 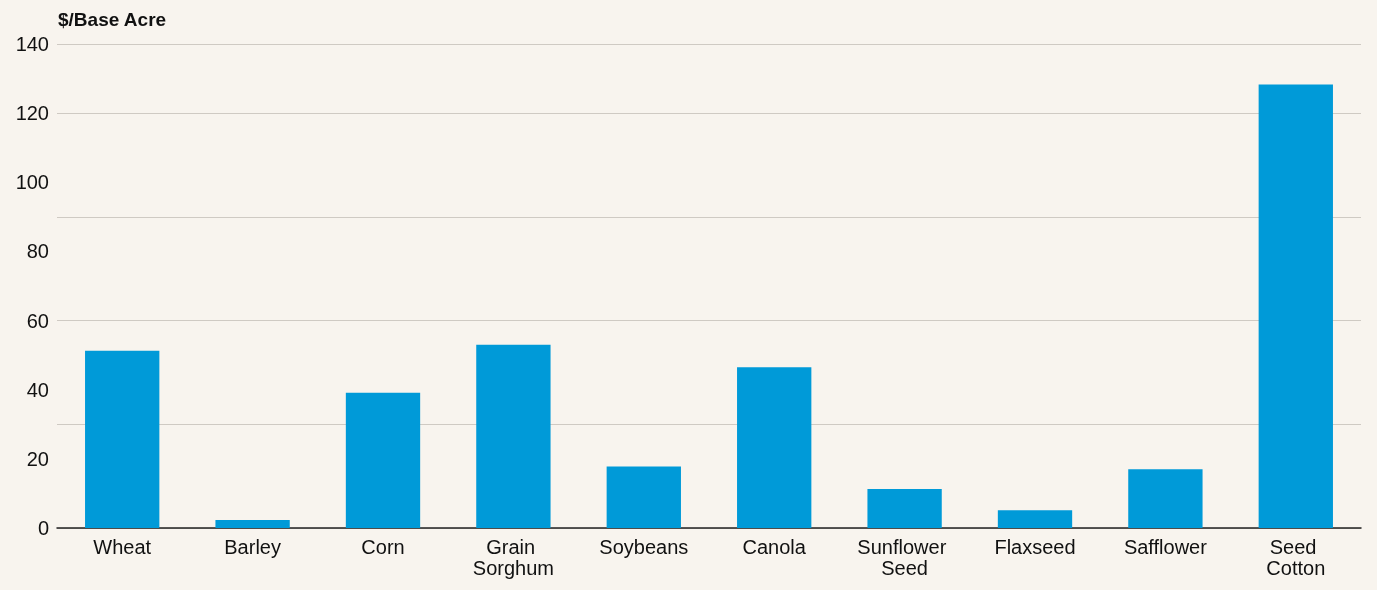 What do you see at coordinates (32, 182) in the screenshot?
I see `y-tick-label: 100` at bounding box center [32, 182].